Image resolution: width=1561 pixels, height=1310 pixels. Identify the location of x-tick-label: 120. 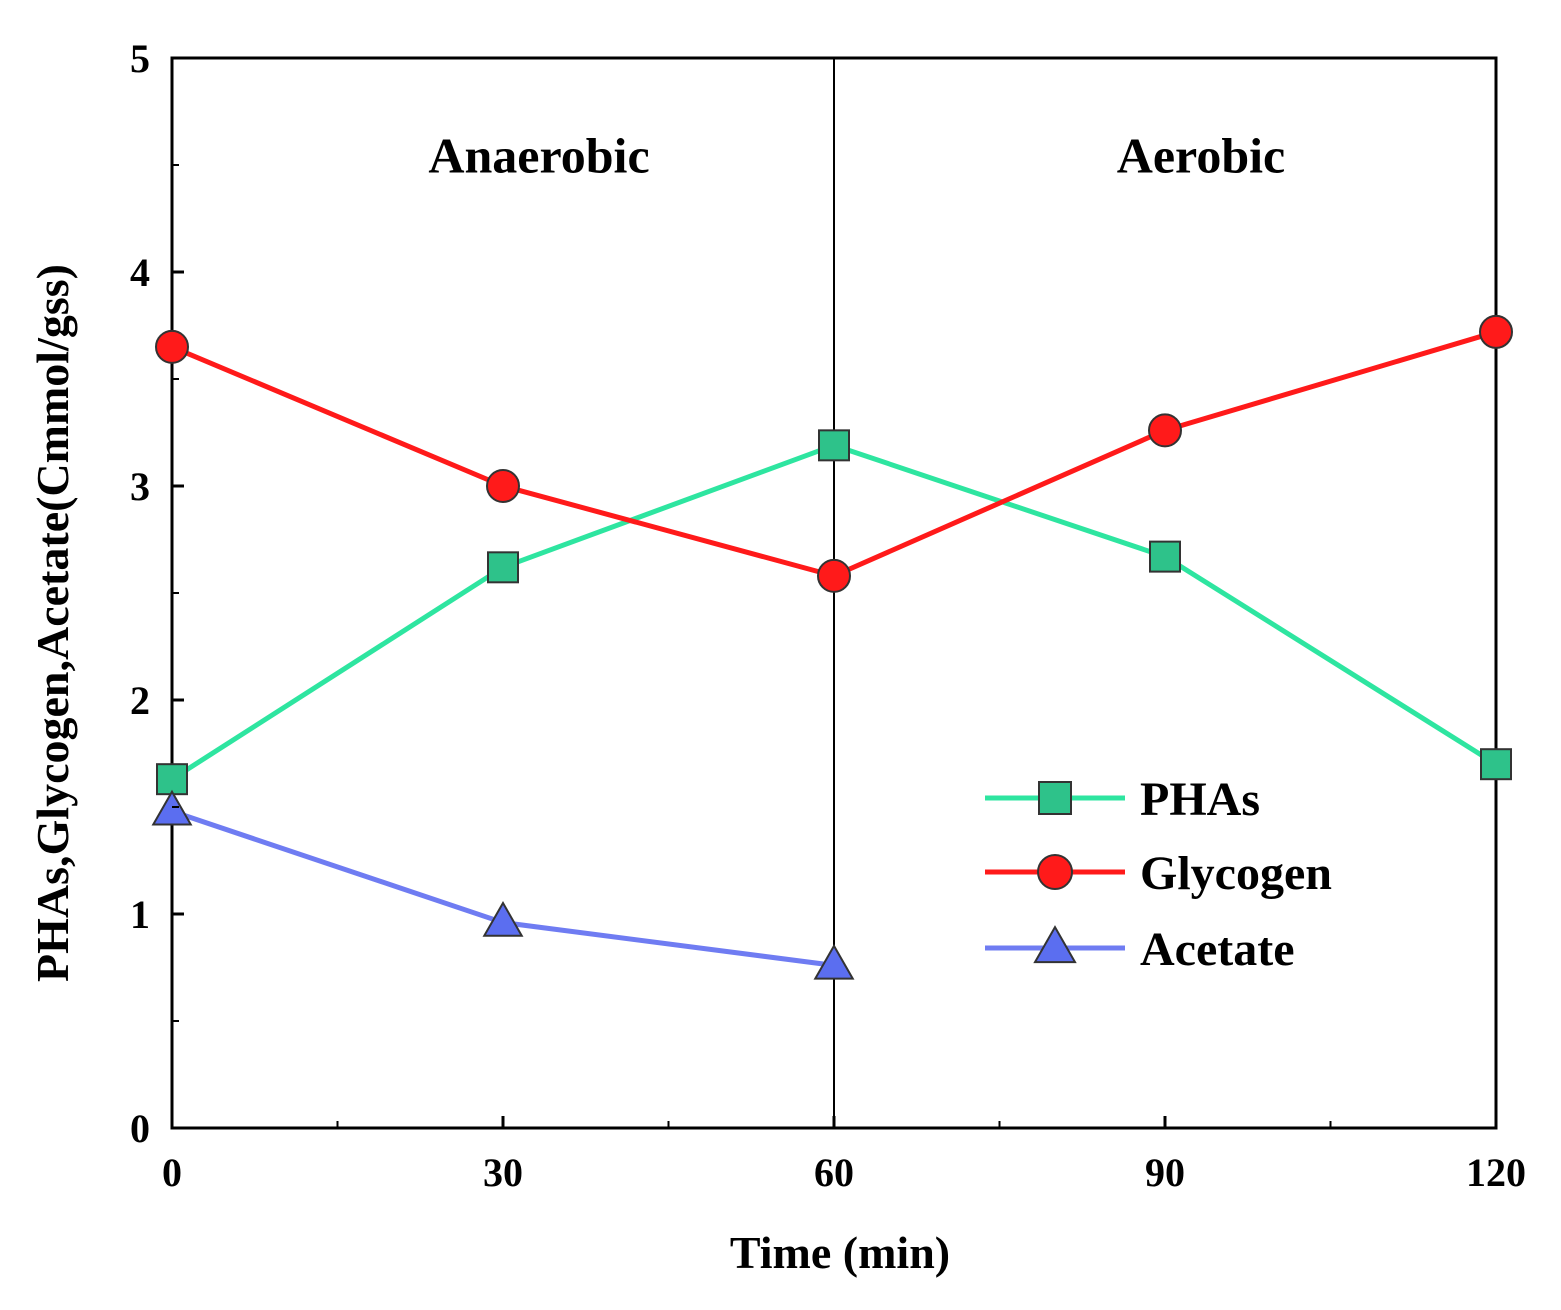
(1496, 1172).